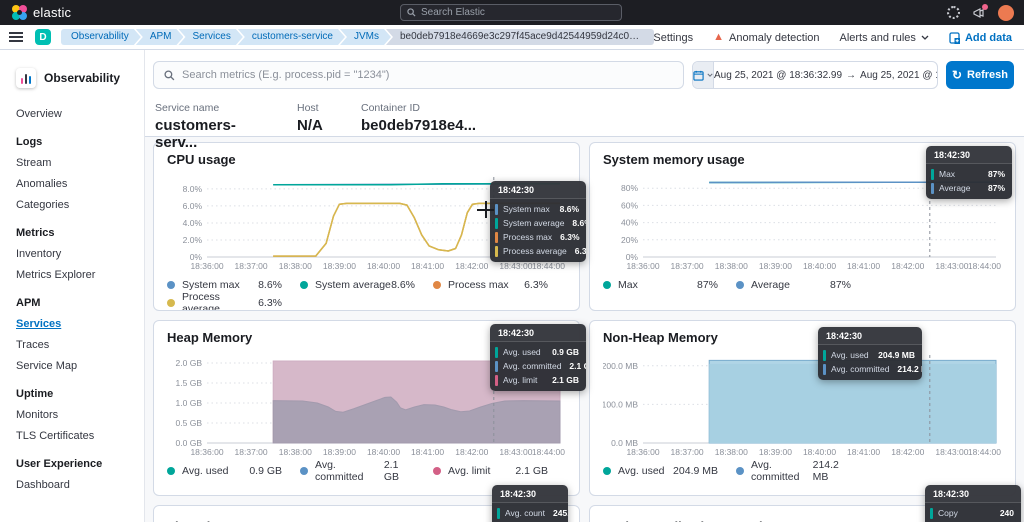 This screenshot has width=1024, height=522. Describe the element at coordinates (233, 285) in the screenshot. I see `legend-item: System max 8.6%` at that location.